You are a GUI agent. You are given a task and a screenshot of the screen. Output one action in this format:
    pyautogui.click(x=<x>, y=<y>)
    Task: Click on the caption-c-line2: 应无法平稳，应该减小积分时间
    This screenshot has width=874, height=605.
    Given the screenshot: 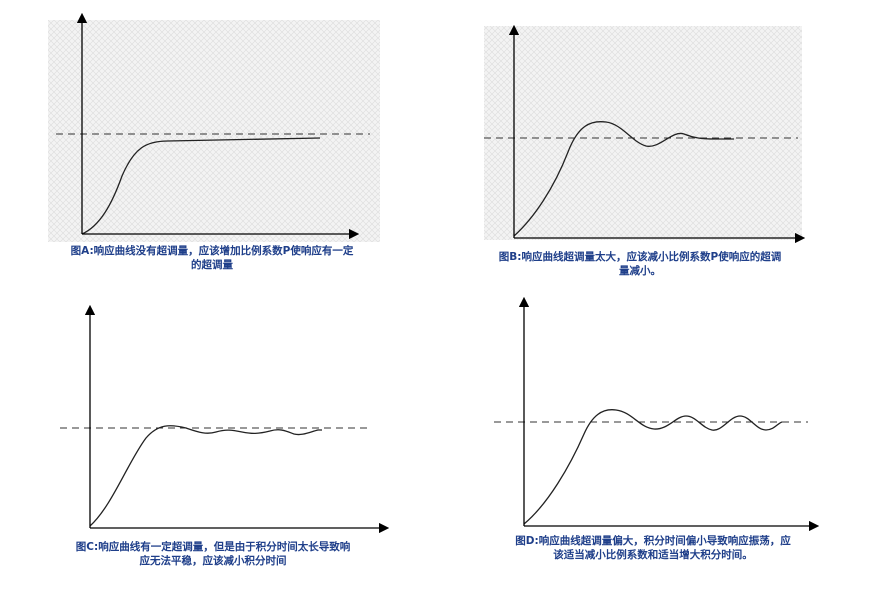 What is the action you would take?
    pyautogui.click(x=213, y=561)
    